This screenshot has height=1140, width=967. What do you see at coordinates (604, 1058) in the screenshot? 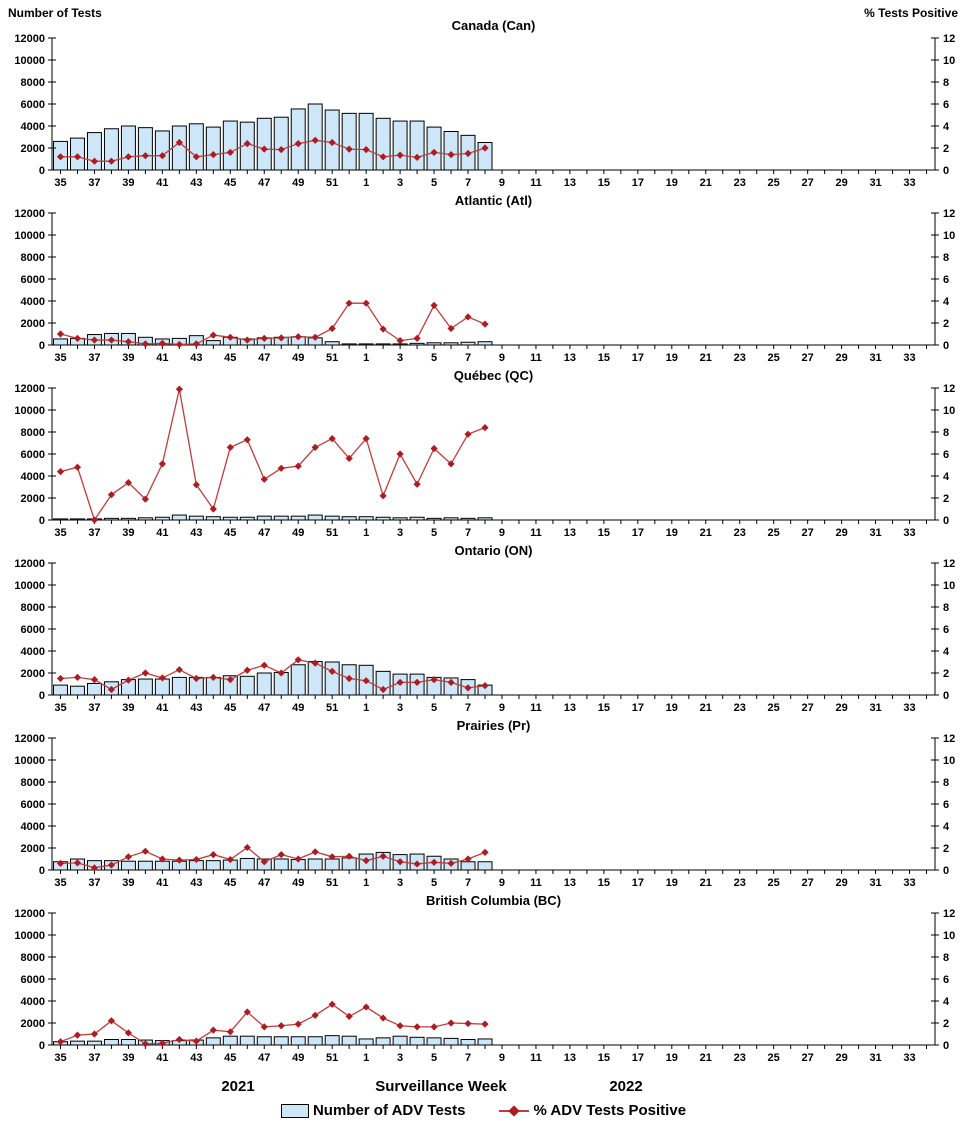
I see `svg-text: 15` at bounding box center [604, 1058].